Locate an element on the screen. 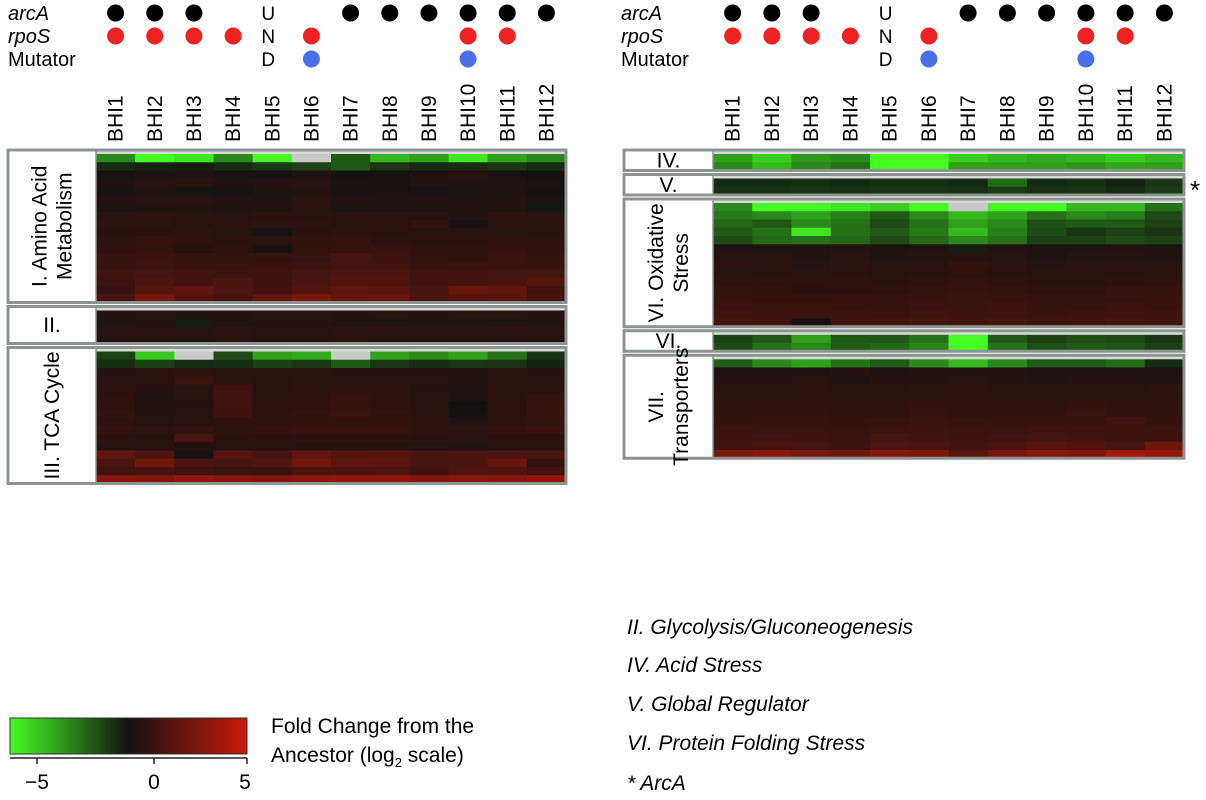  genotype-row-label: arcA is located at coordinates (28, 14).